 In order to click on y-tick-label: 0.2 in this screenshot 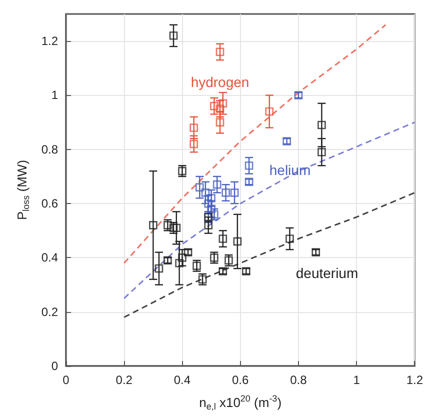, I will do `click(49, 311)`.